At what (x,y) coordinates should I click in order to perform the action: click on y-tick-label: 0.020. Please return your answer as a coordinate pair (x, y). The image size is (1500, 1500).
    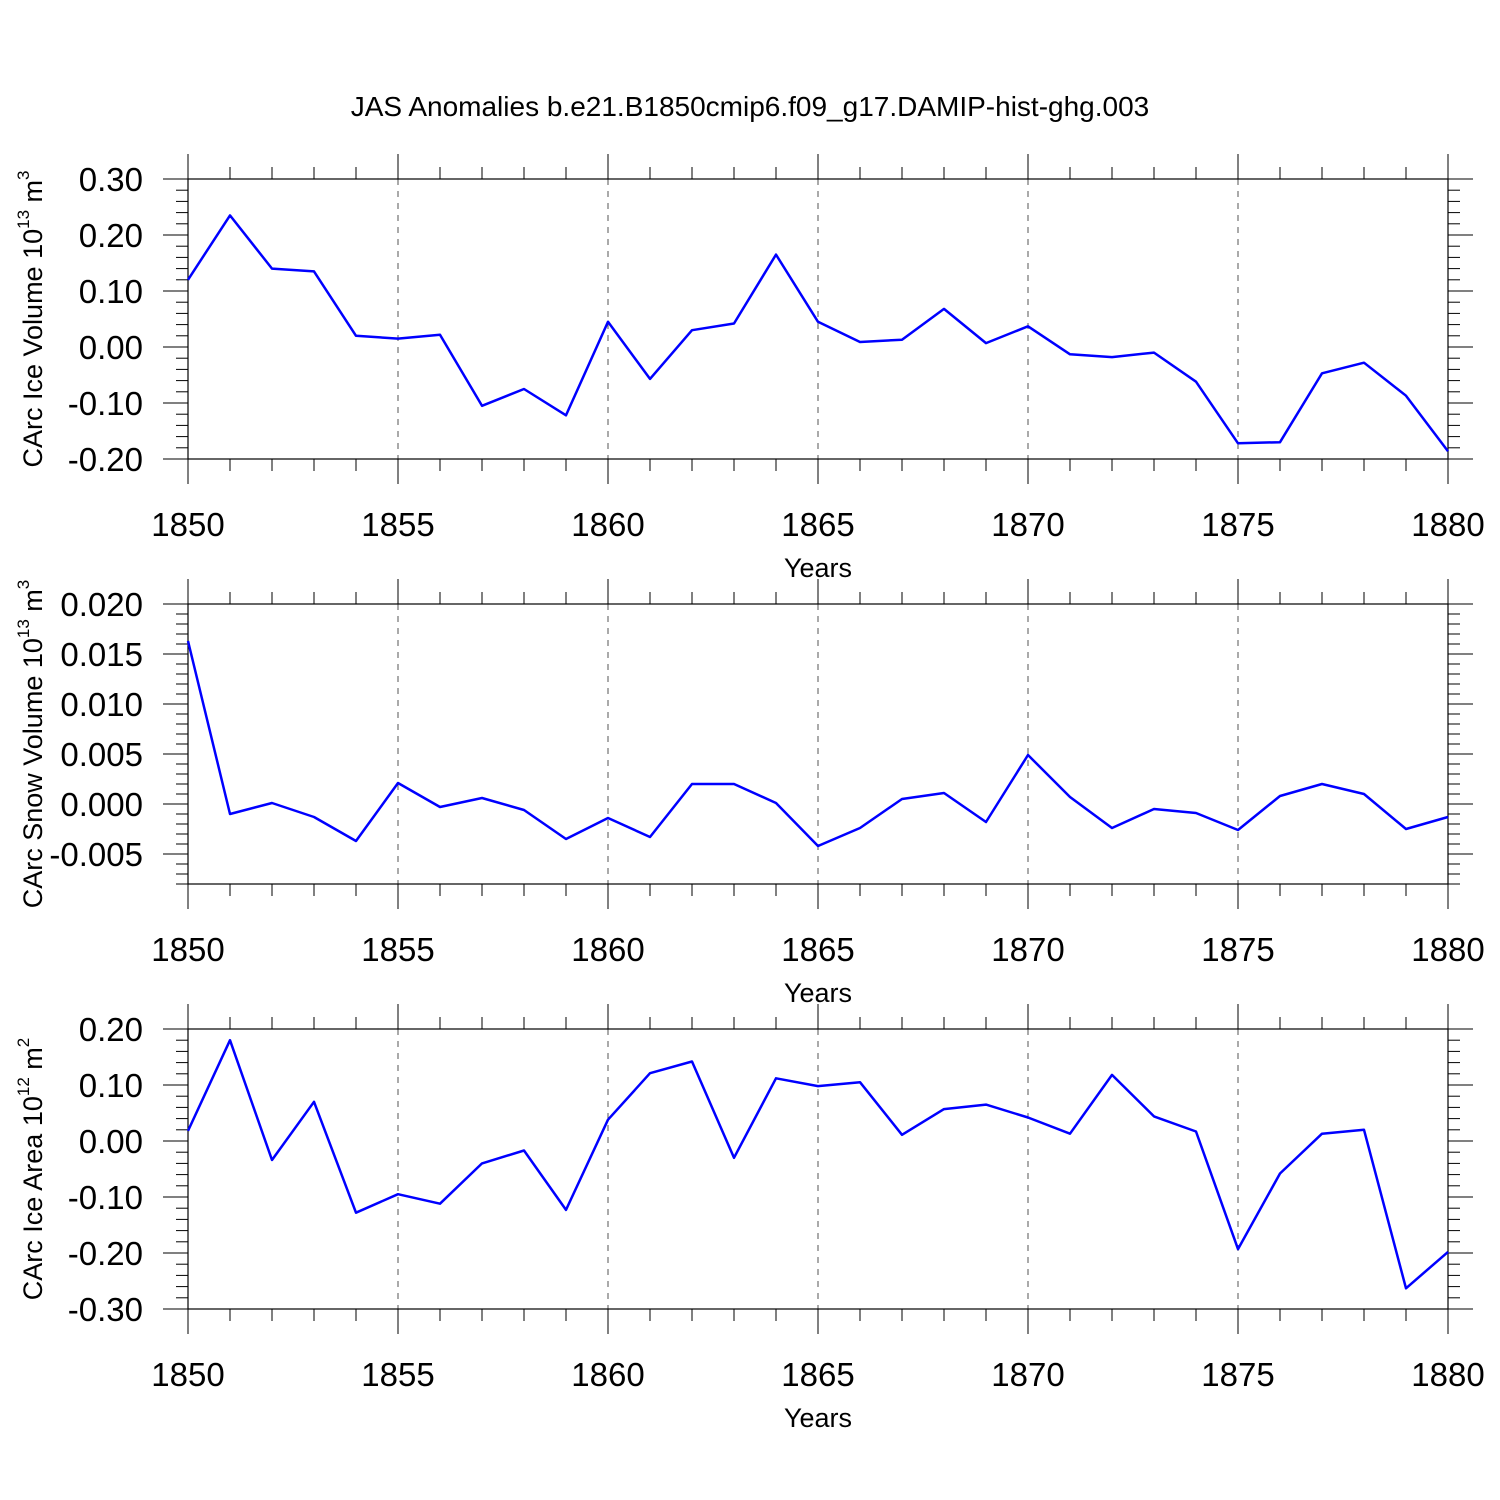
    Looking at the image, I should click on (101, 604).